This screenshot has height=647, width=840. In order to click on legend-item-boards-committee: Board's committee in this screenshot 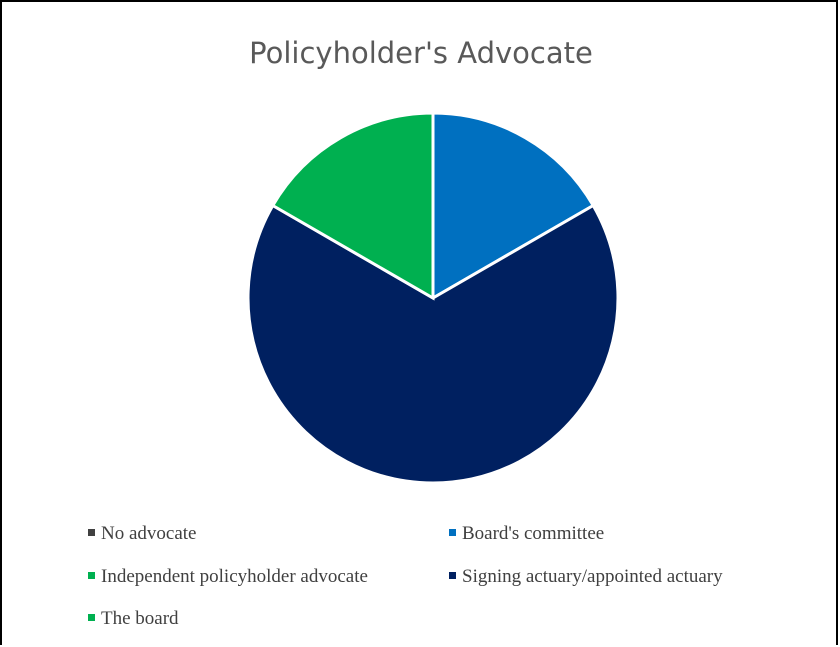, I will do `click(526, 534)`.